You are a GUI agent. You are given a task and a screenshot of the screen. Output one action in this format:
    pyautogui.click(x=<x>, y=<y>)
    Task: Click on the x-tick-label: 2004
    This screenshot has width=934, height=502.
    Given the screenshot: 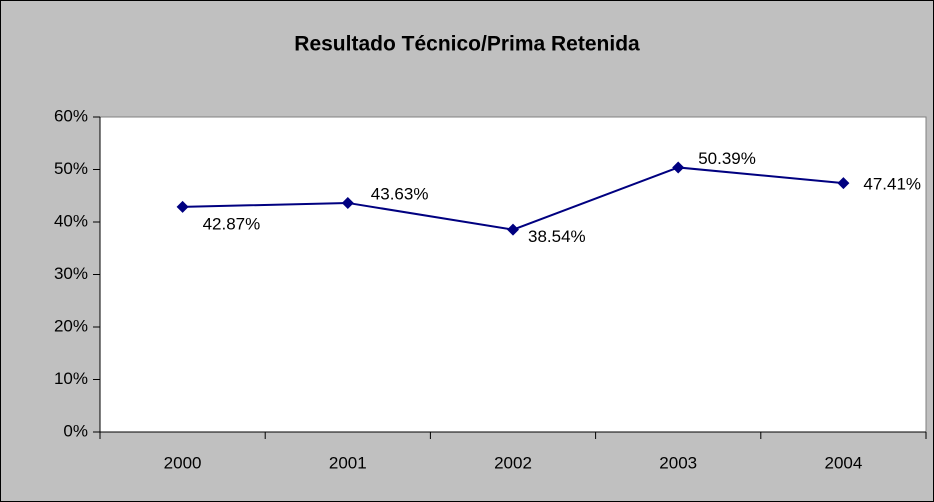 What is the action you would take?
    pyautogui.click(x=843, y=462)
    